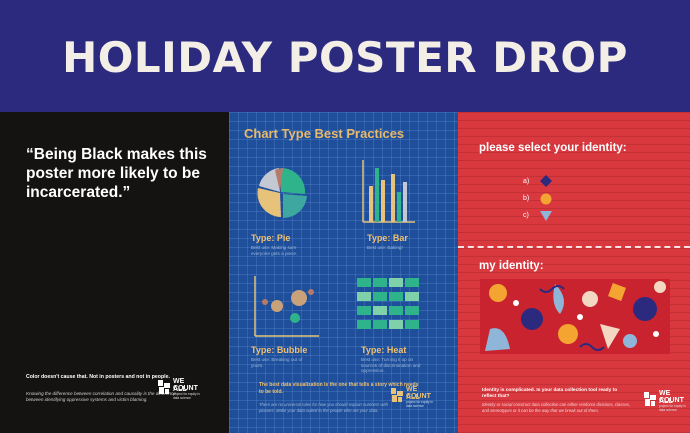  Describe the element at coordinates (324, 133) in the screenshot. I see `poster-title: Chart Type Best Practices` at that location.